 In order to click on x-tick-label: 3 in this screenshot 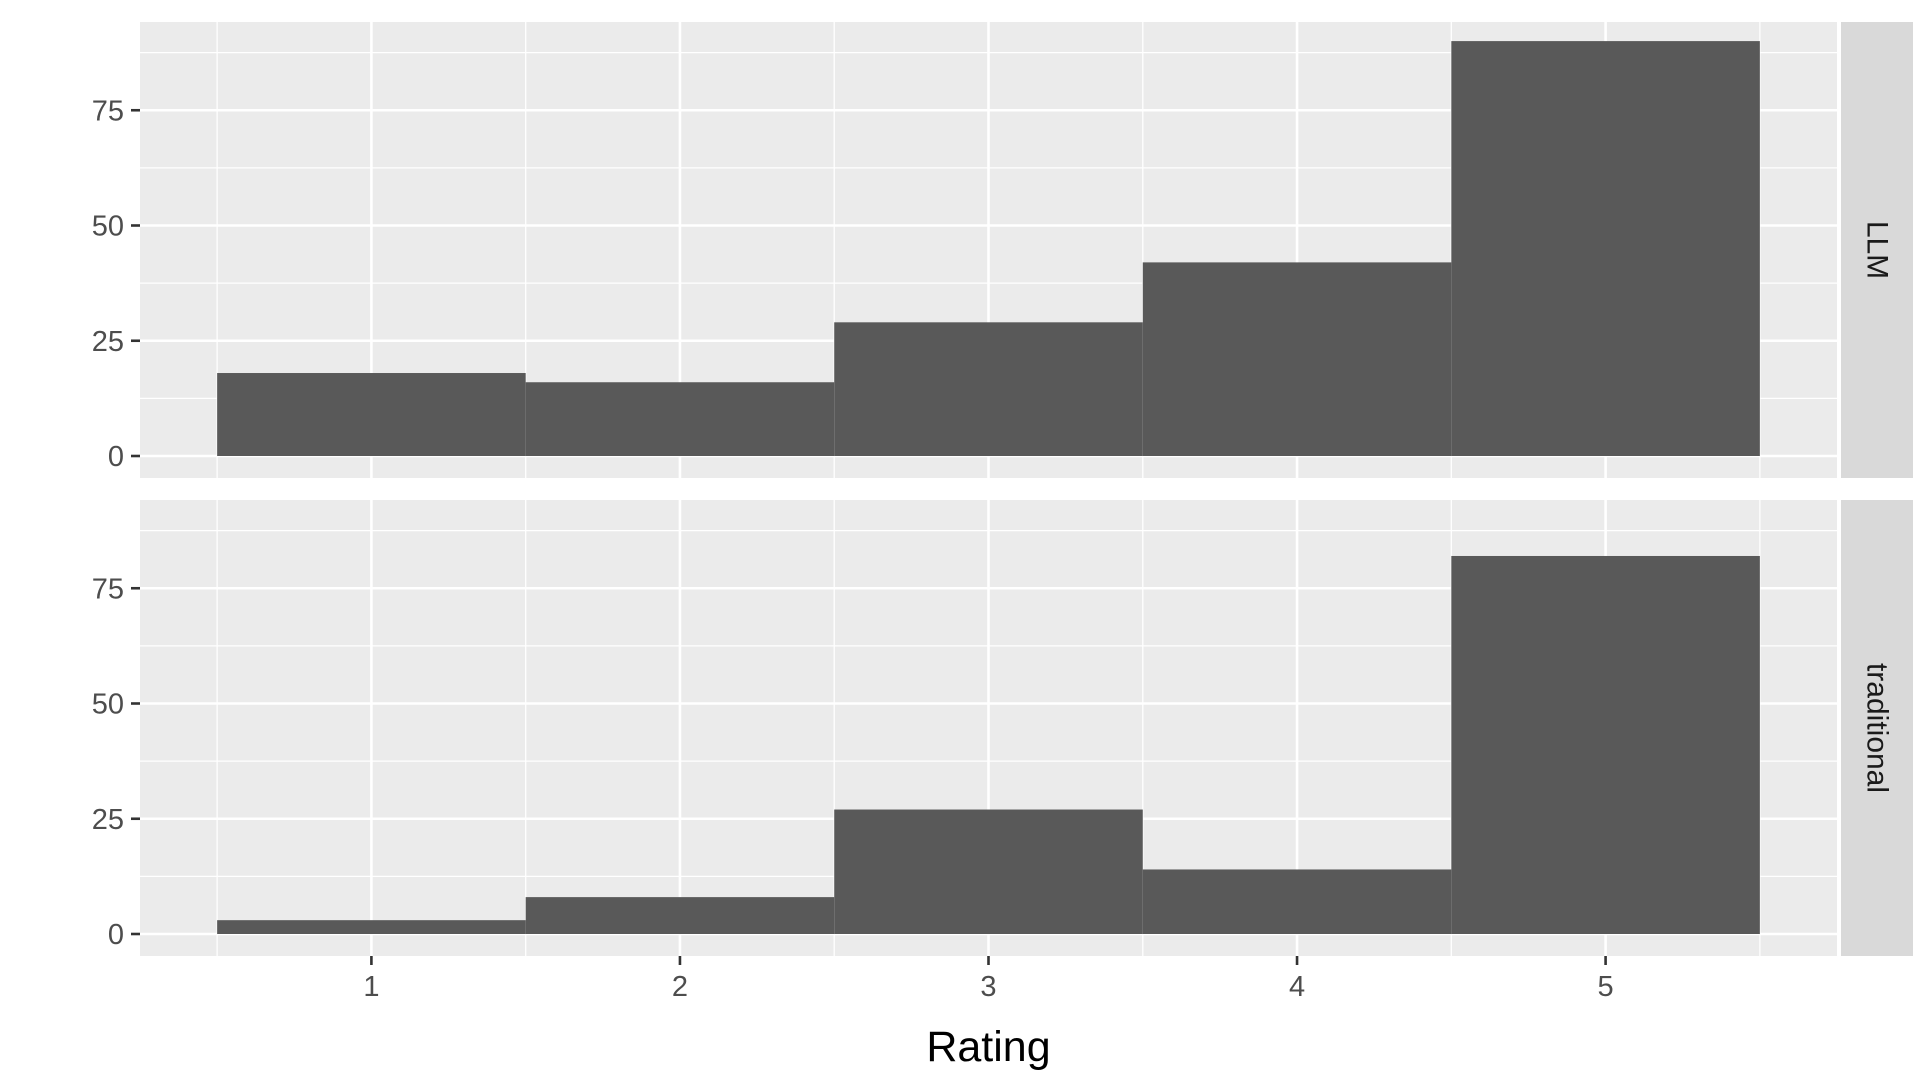, I will do `click(988, 987)`.